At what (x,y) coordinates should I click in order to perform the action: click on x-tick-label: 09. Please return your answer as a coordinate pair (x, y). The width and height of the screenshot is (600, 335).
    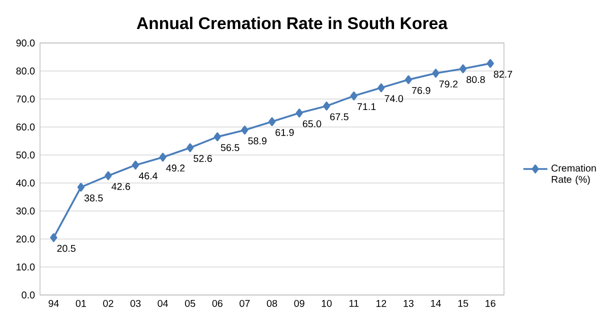
    Looking at the image, I should click on (299, 303).